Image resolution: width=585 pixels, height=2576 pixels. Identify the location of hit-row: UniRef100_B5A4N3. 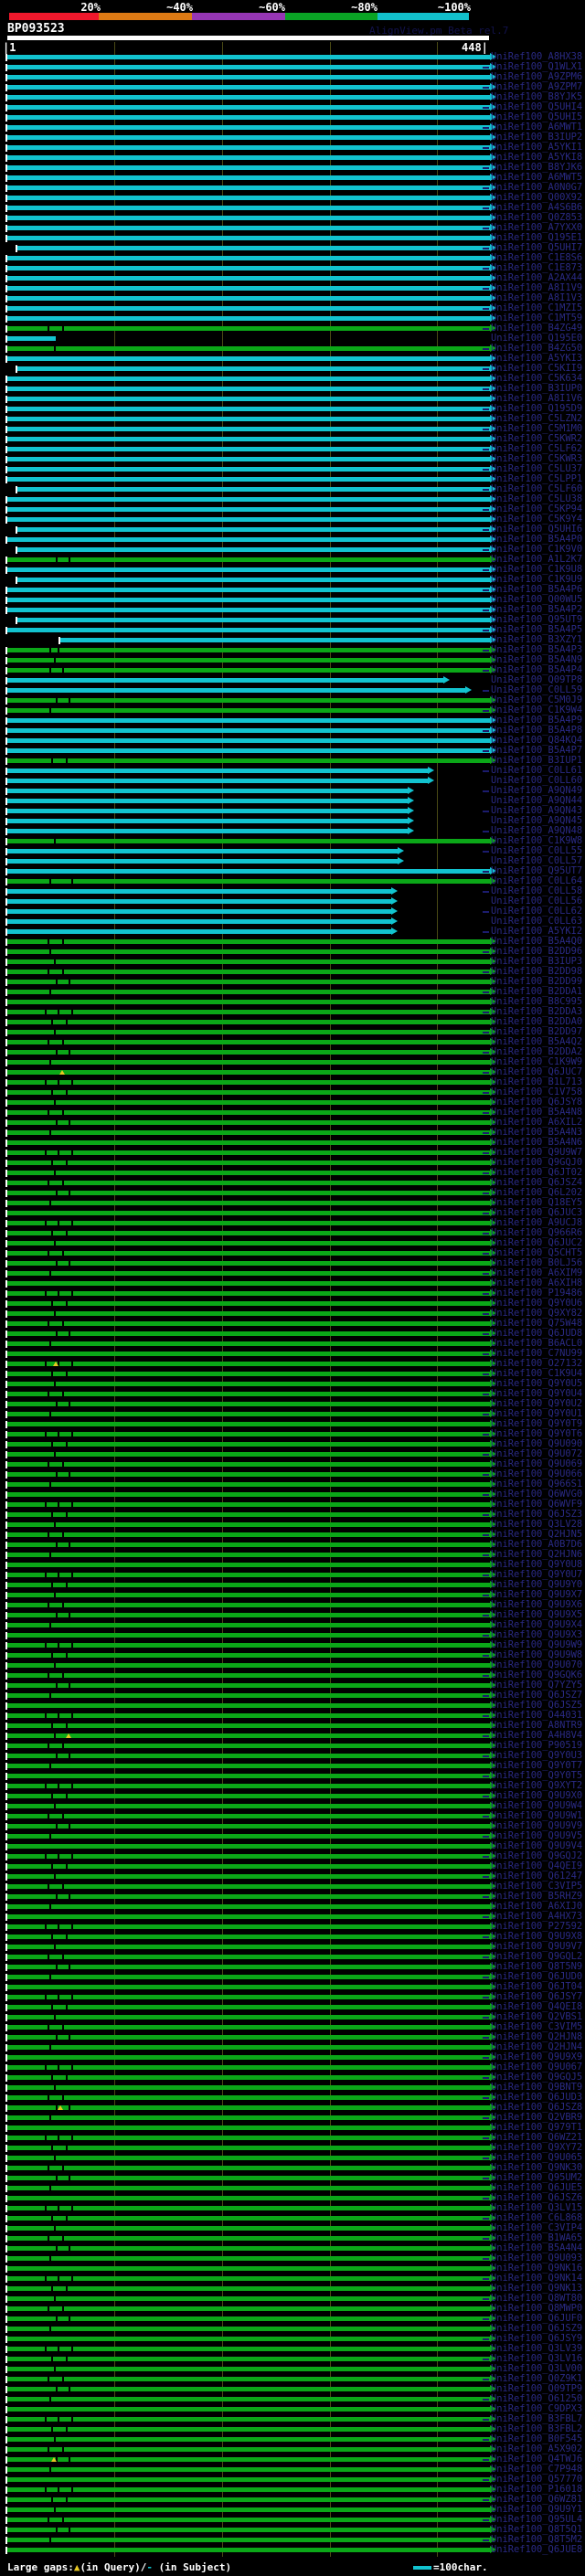
(293, 1133).